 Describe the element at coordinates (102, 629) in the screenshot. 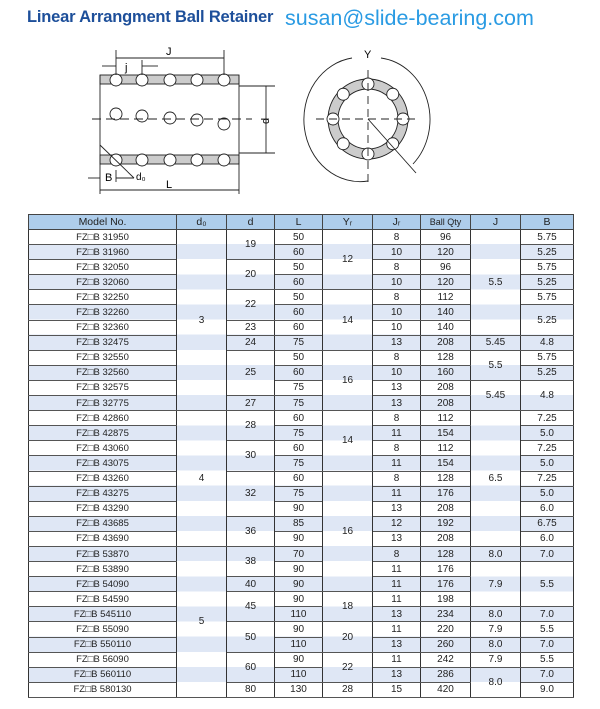

I see `cell-model: FZ□B 55090` at that location.